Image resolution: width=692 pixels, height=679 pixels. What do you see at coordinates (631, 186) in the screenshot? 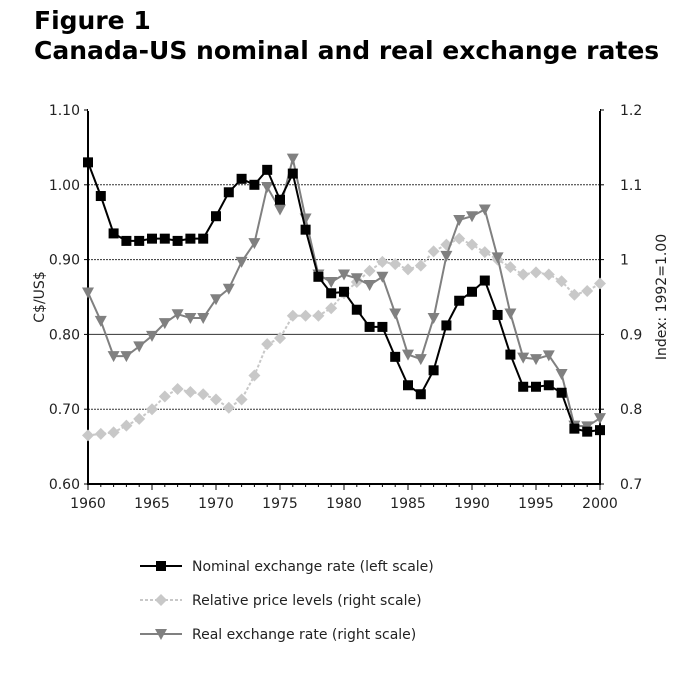
I see `y2-tick-label: 1.1` at bounding box center [631, 186].